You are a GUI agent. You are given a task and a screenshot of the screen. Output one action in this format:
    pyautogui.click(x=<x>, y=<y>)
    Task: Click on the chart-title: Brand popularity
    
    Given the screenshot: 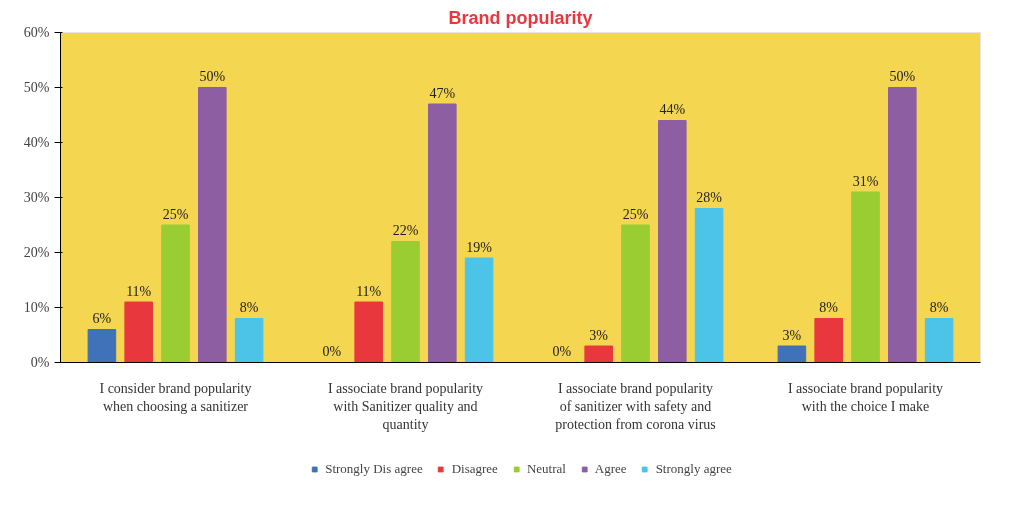 What is the action you would take?
    pyautogui.click(x=520, y=17)
    